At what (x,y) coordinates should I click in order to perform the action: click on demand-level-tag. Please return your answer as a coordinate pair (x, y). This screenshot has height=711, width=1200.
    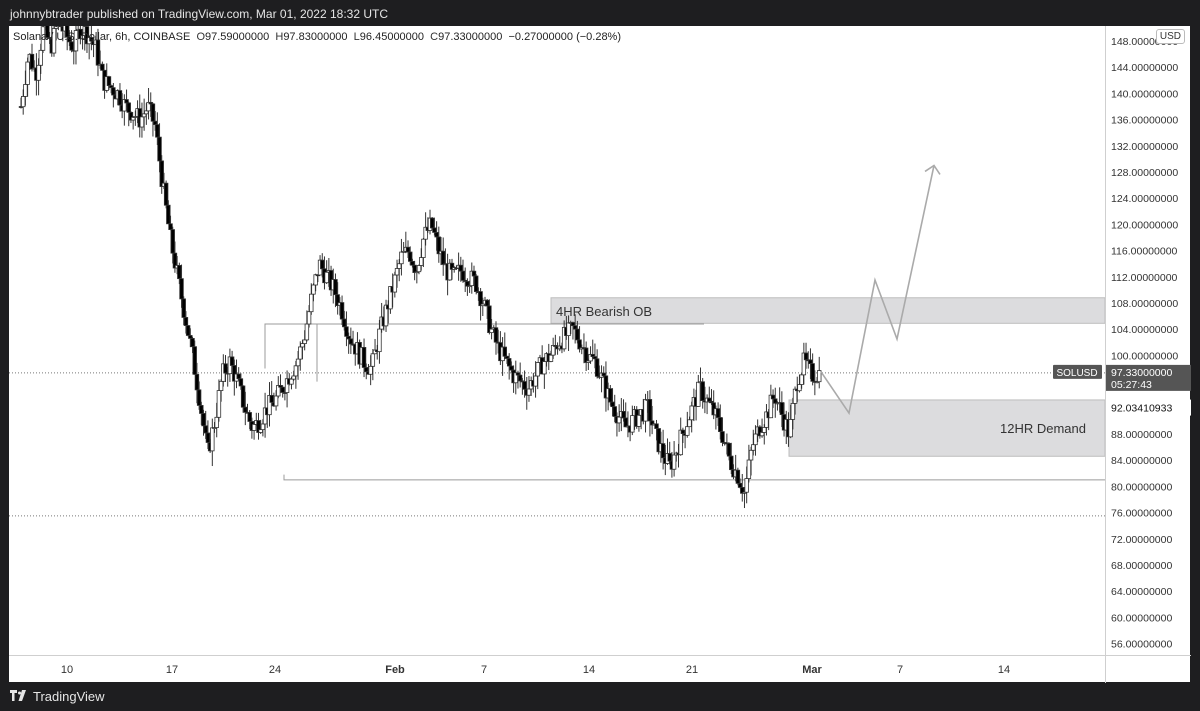
    Looking at the image, I should click on (1148, 407).